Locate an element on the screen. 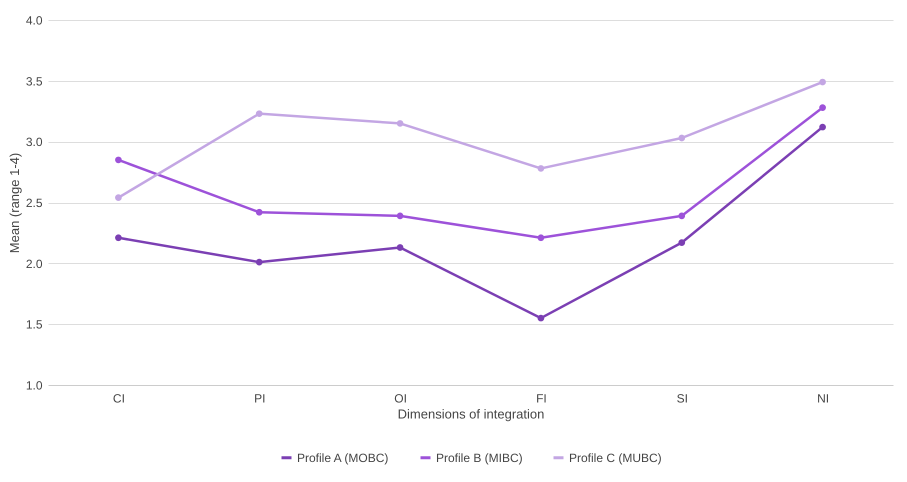  legend-label: Profile A (MOBC) is located at coordinates (342, 457).